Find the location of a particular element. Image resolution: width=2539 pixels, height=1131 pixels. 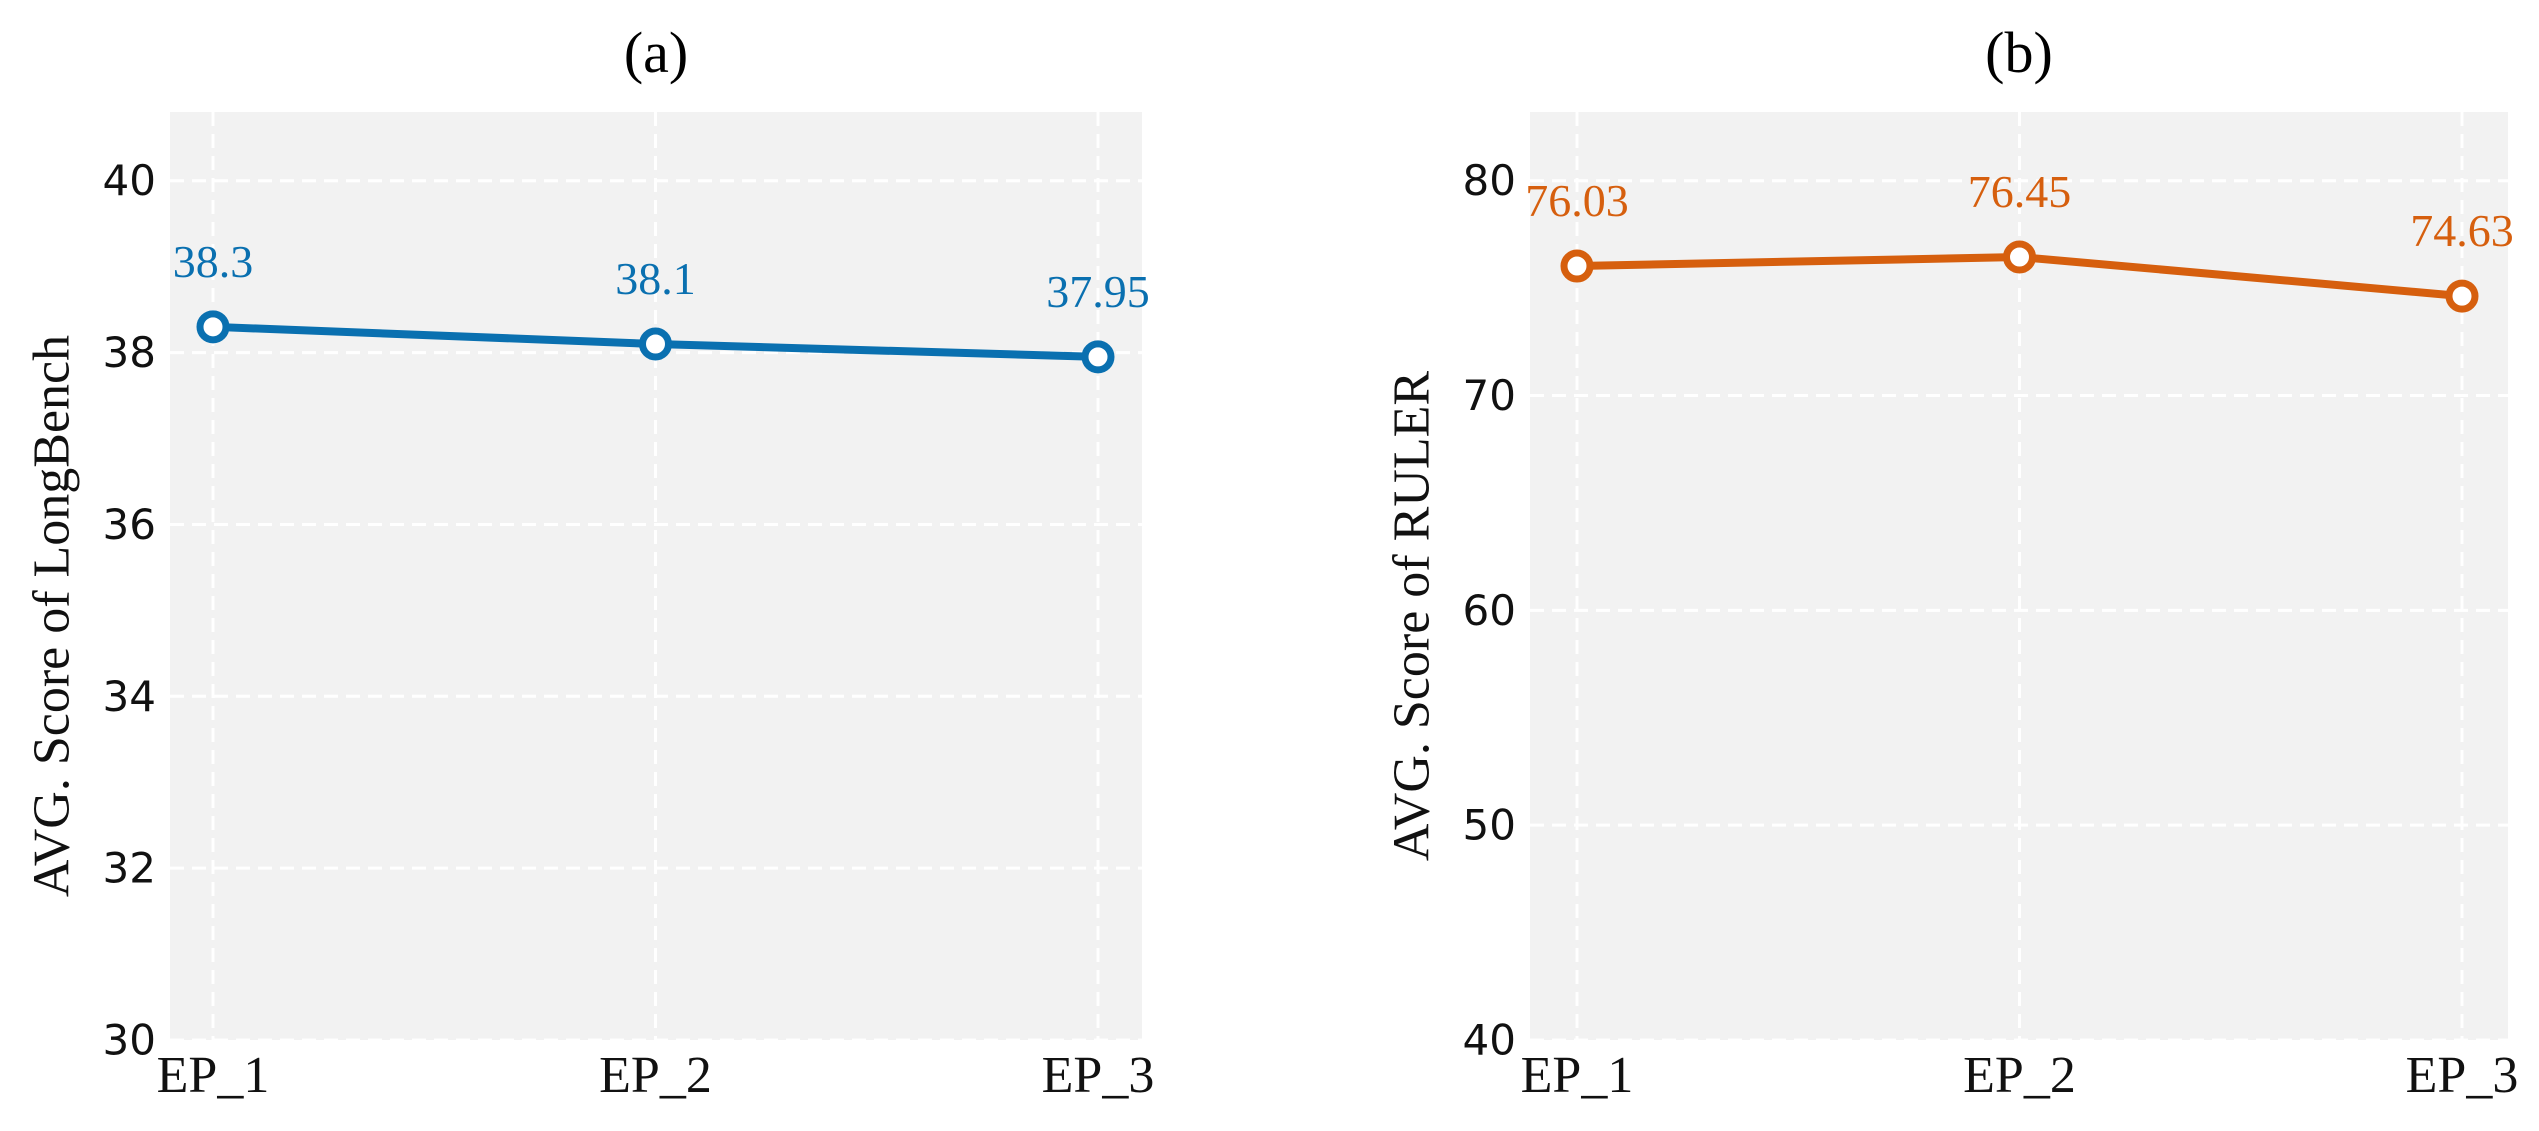

y-tick-label: 50 is located at coordinates (1489, 825).